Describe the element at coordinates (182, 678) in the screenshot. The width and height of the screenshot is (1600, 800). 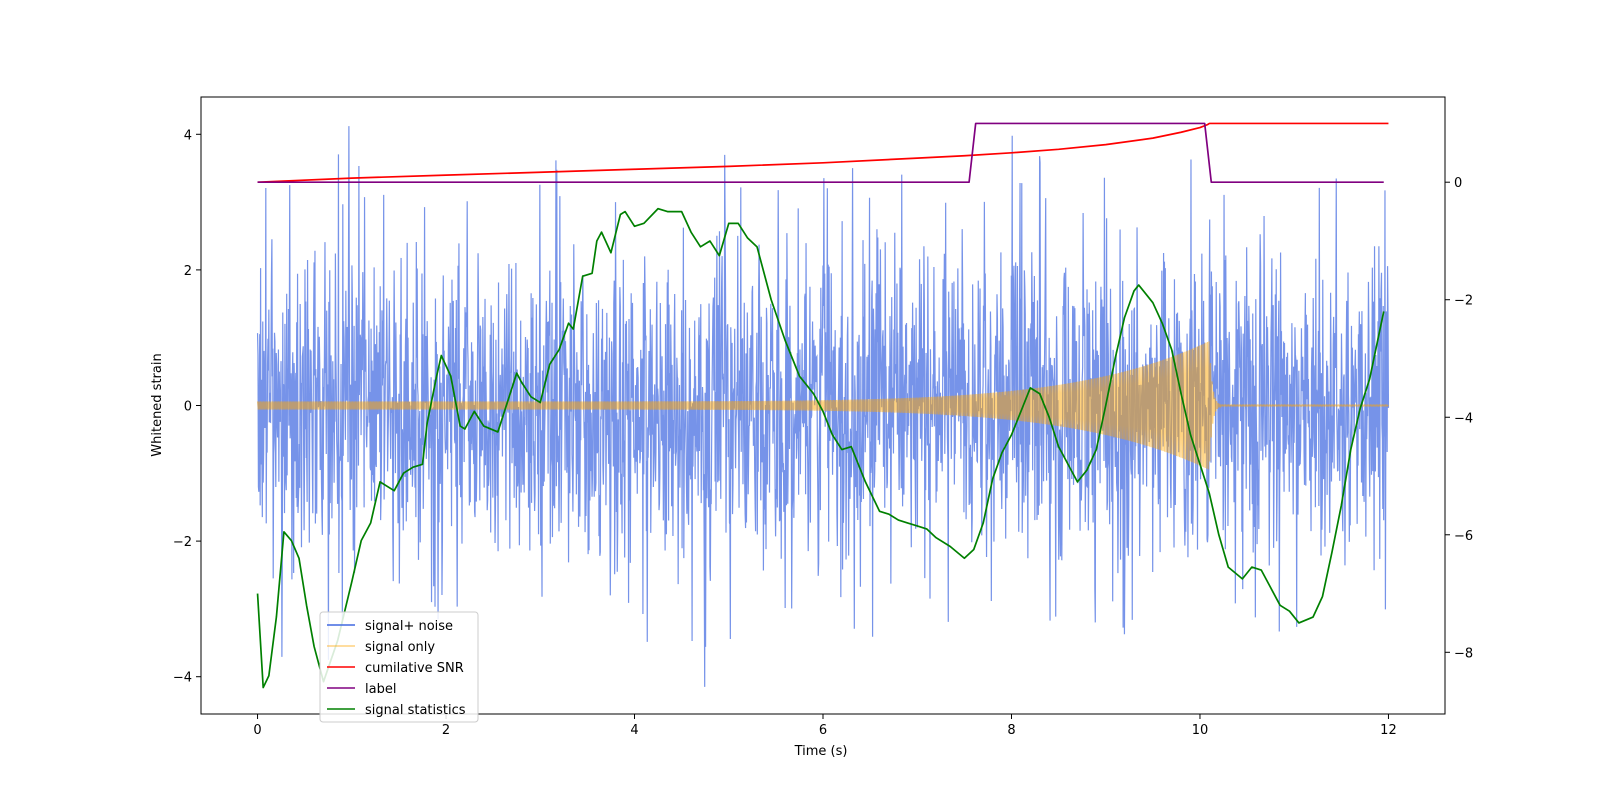
I see `y-tick-label-left--4: −4` at that location.